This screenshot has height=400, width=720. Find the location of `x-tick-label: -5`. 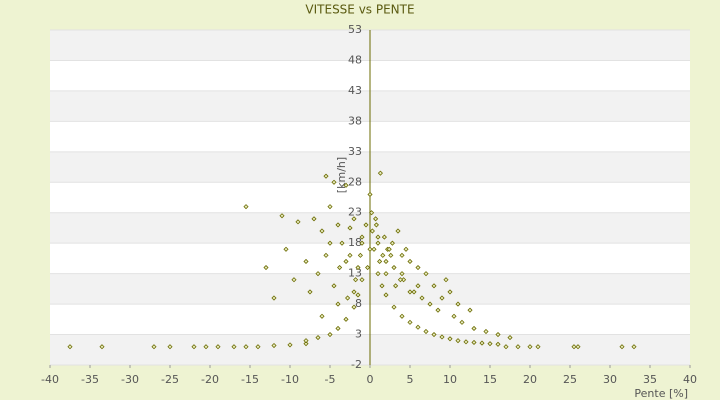

x-tick-label: -5 is located at coordinates (330, 379).